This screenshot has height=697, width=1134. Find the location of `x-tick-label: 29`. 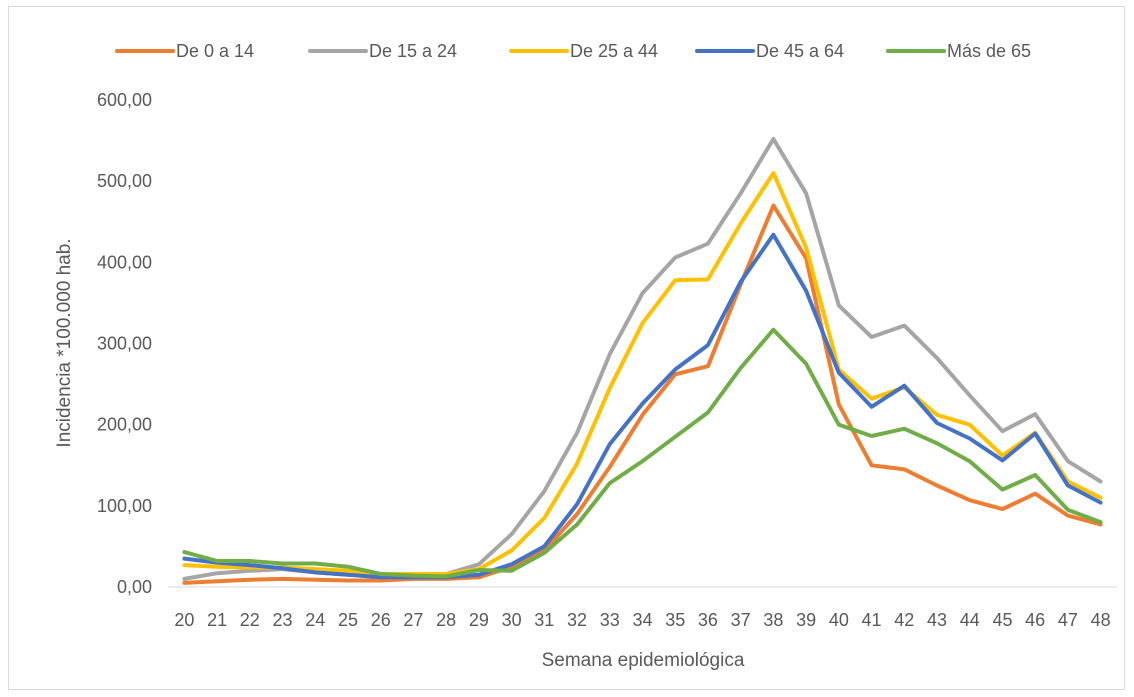

x-tick-label: 29 is located at coordinates (479, 620).